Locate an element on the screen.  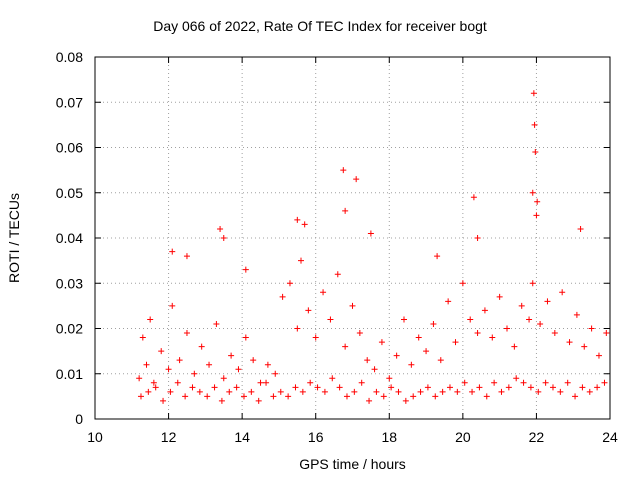
y-tick-label: 0.01 is located at coordinates (69, 374).